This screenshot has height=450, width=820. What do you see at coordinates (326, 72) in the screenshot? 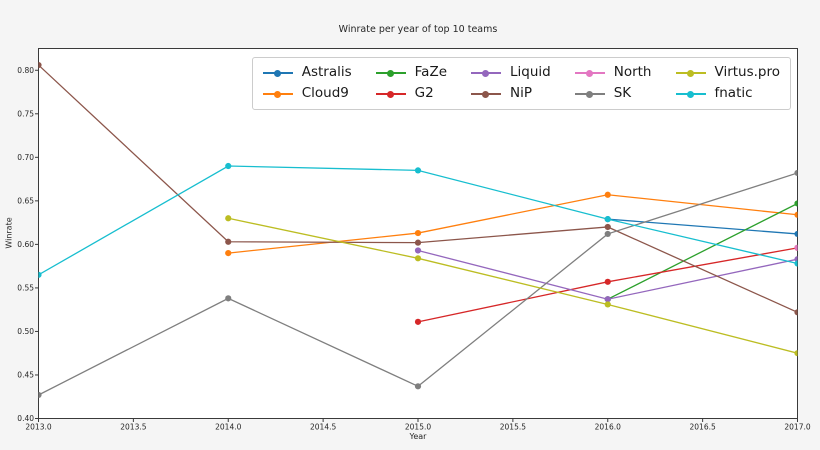
I see `legend-label-astralis: Astralis` at bounding box center [326, 72].